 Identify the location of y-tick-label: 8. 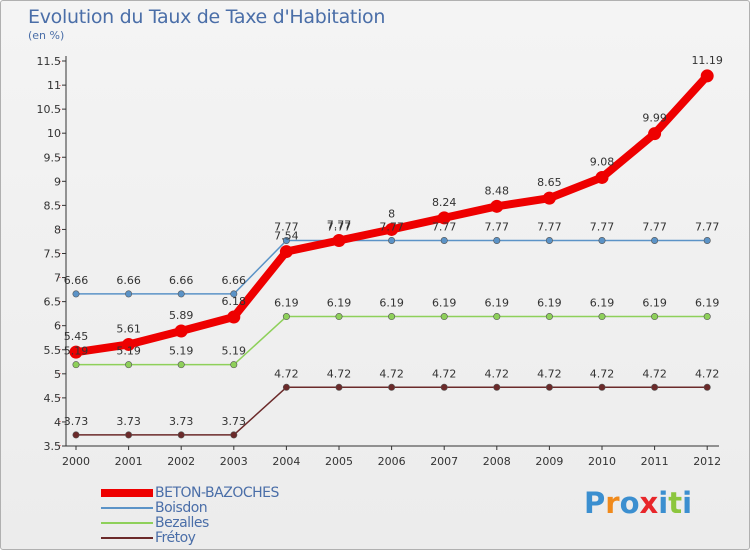
(57, 229).